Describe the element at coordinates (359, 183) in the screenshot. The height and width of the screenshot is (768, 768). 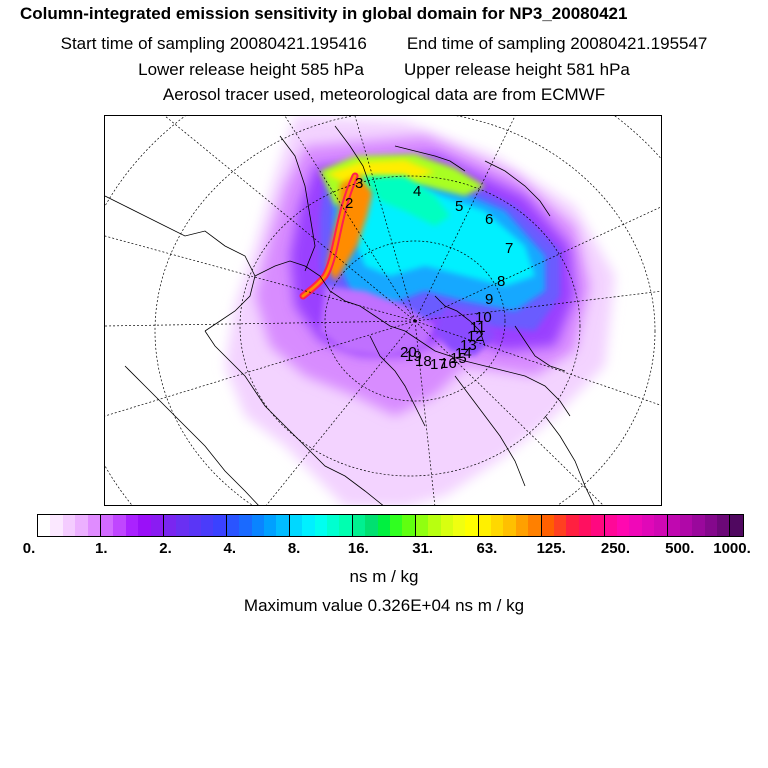
I see `trajectory-label: 3` at that location.